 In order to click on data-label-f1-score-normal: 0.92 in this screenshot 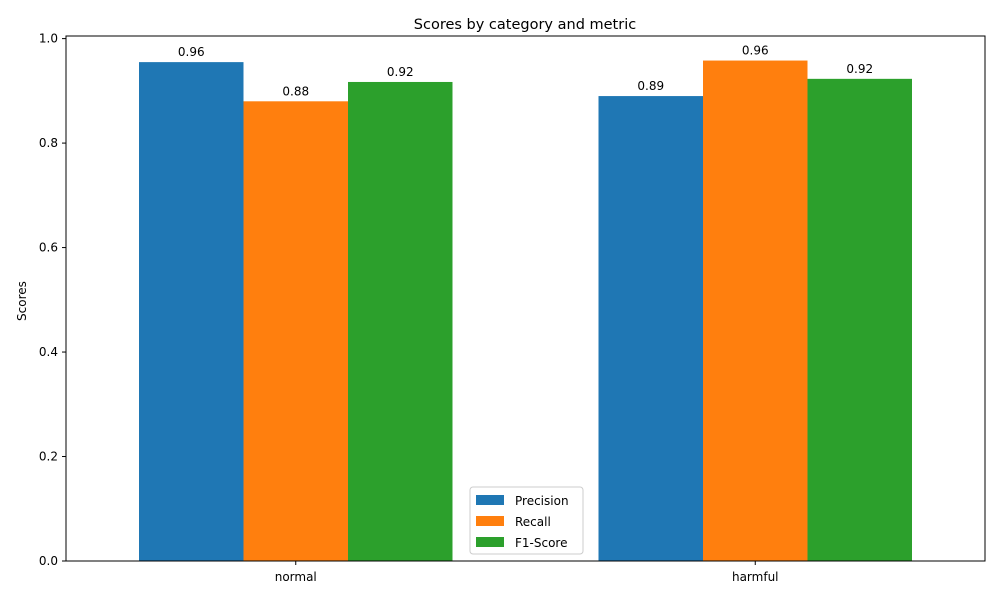, I will do `click(400, 72)`.